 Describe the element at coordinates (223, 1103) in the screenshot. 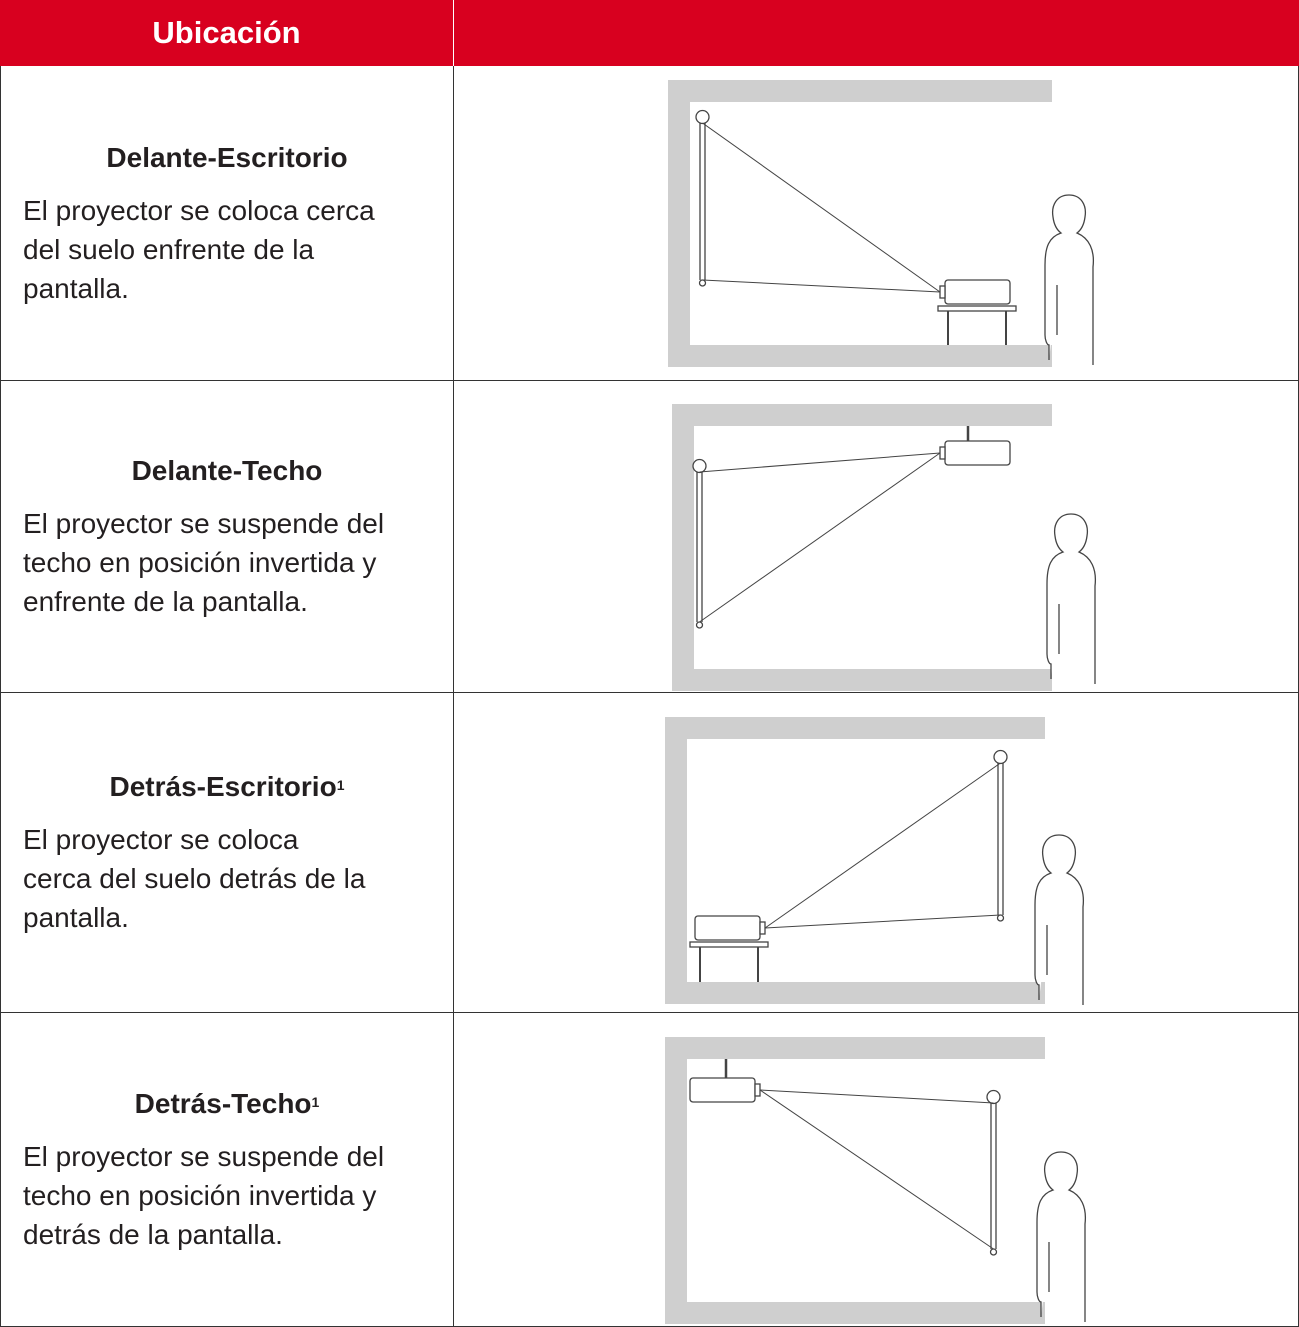

I see `title-text: Detrás-Techo` at that location.